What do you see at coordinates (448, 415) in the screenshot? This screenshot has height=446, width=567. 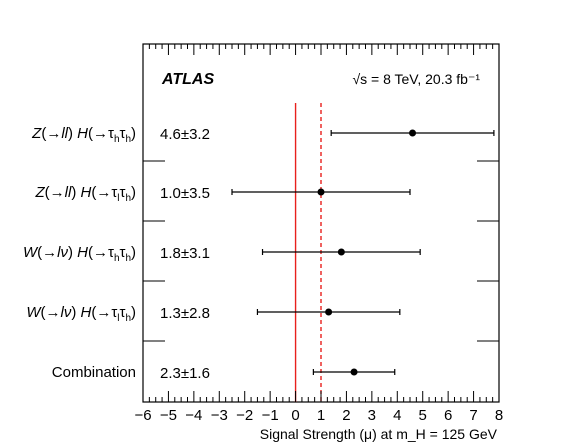 I see `x-tick-label: 6` at bounding box center [448, 415].